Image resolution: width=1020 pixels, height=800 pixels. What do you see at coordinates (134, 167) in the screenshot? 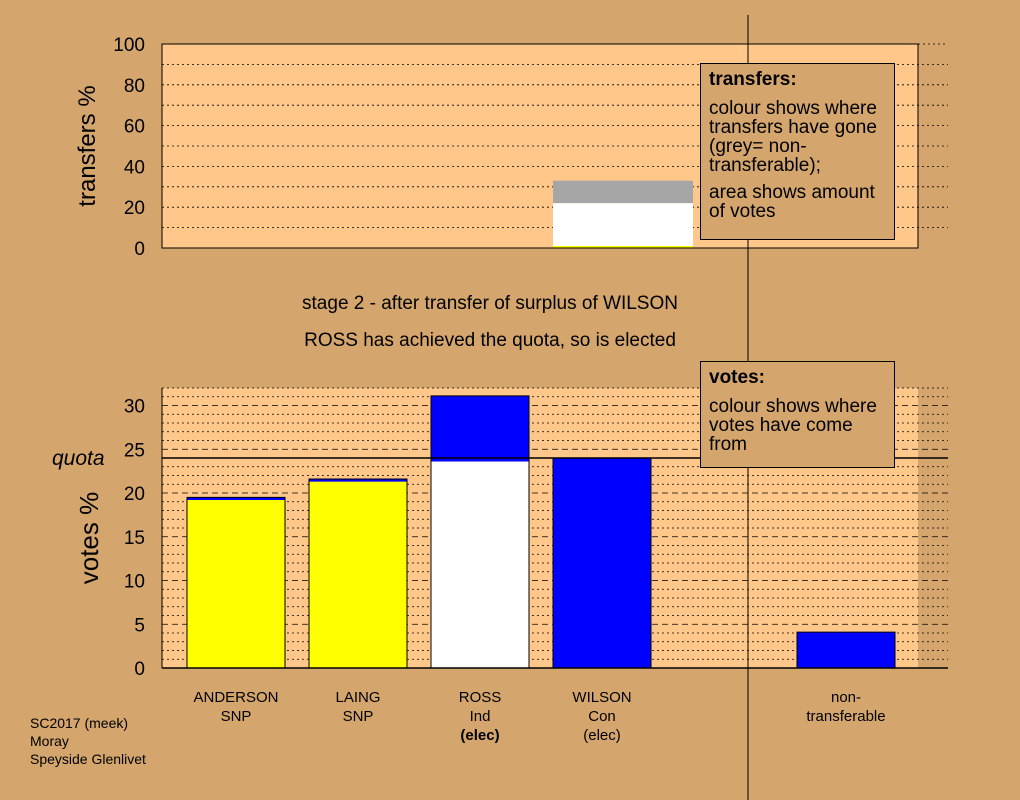
I see `transfers-y-tick-label: 40` at bounding box center [134, 167].